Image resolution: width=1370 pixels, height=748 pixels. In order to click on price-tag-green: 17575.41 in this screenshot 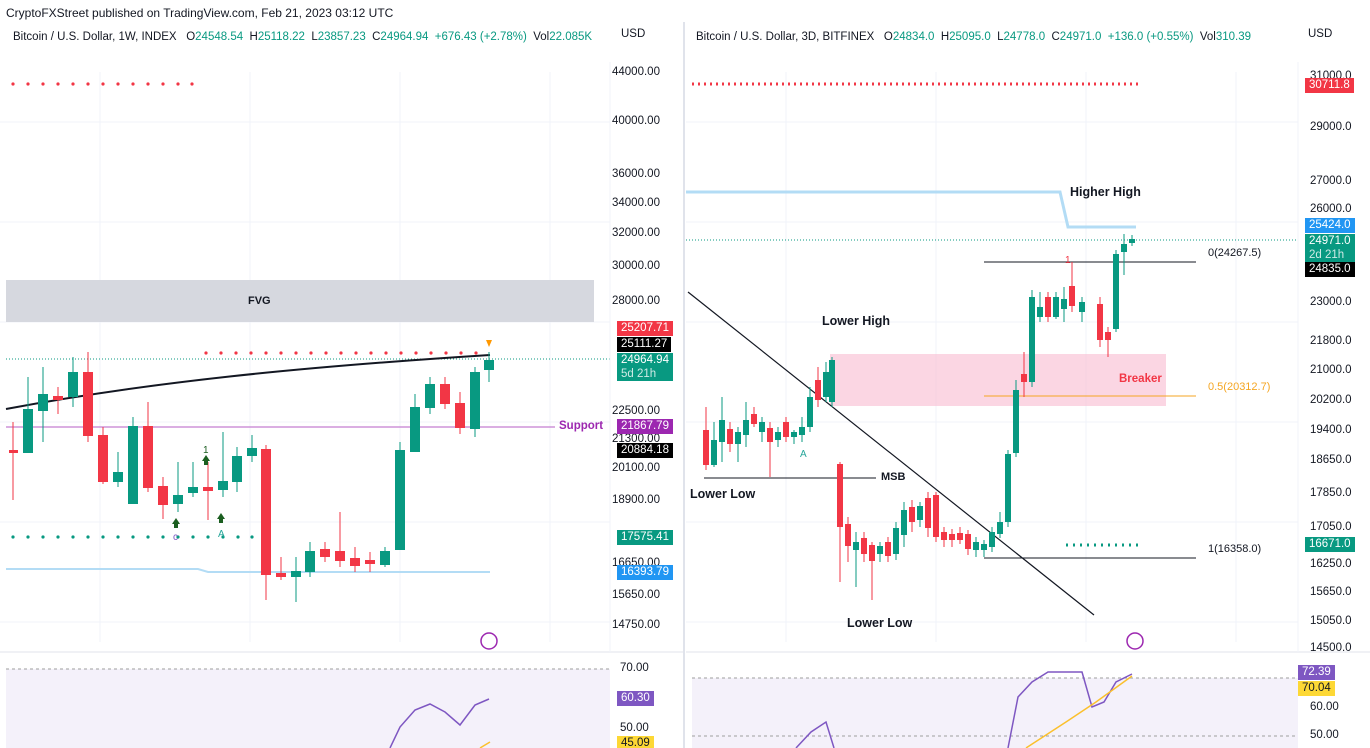, I will do `click(645, 537)`.